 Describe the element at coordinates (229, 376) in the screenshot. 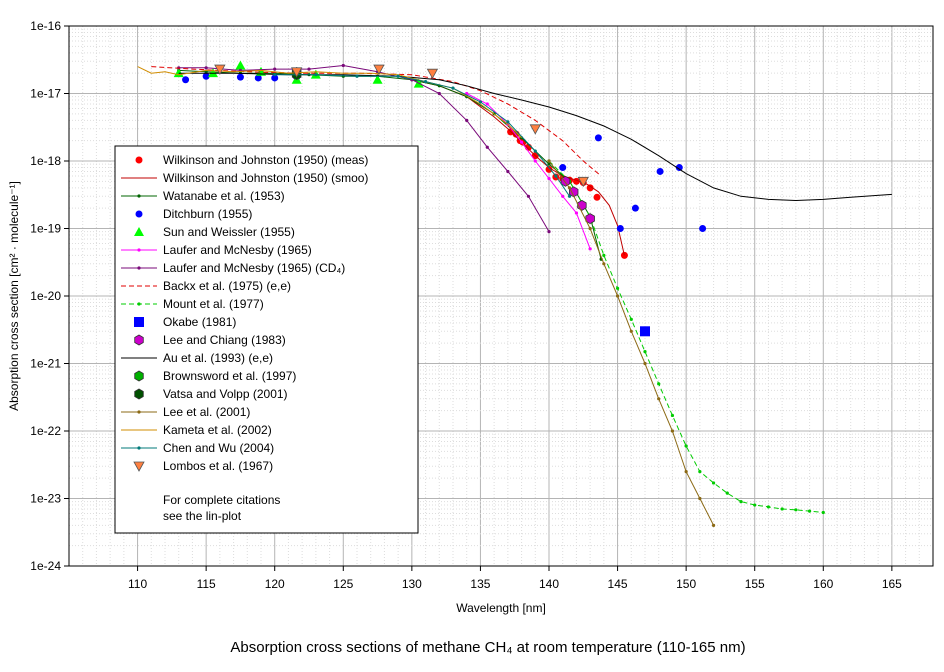

I see `legend-label: Brownsword et al. (1997)` at that location.